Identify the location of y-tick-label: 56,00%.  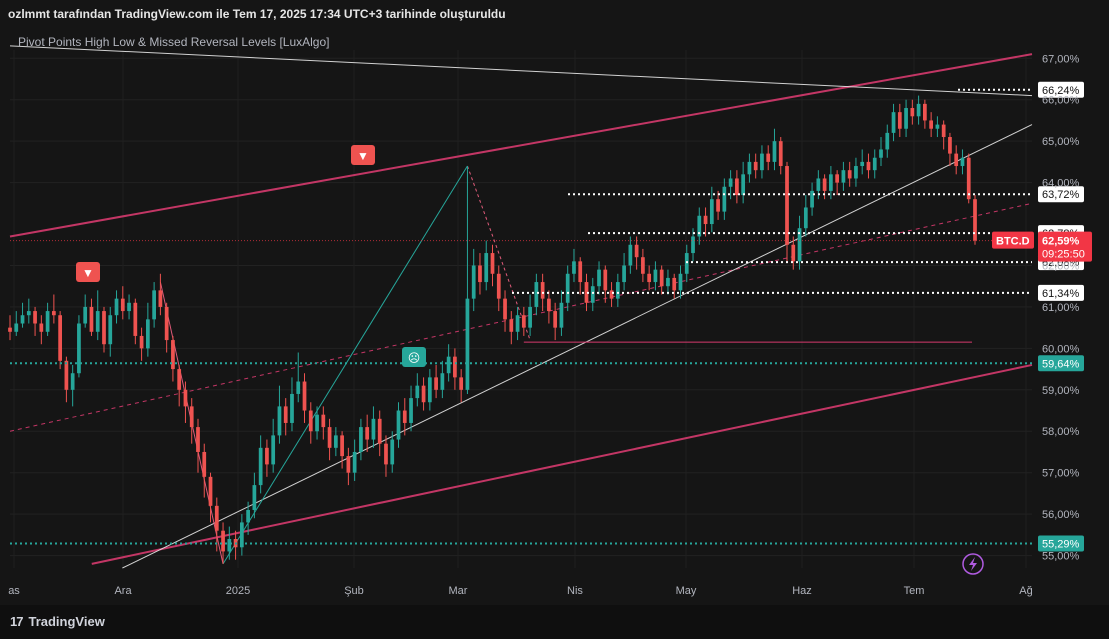
(1061, 515).